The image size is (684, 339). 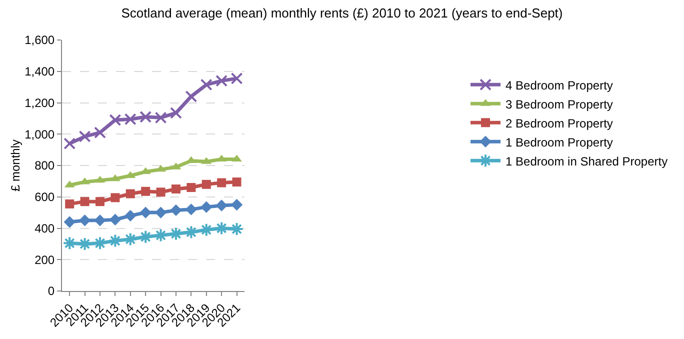 I want to click on y-tick-label: 1,400, so click(x=39, y=71).